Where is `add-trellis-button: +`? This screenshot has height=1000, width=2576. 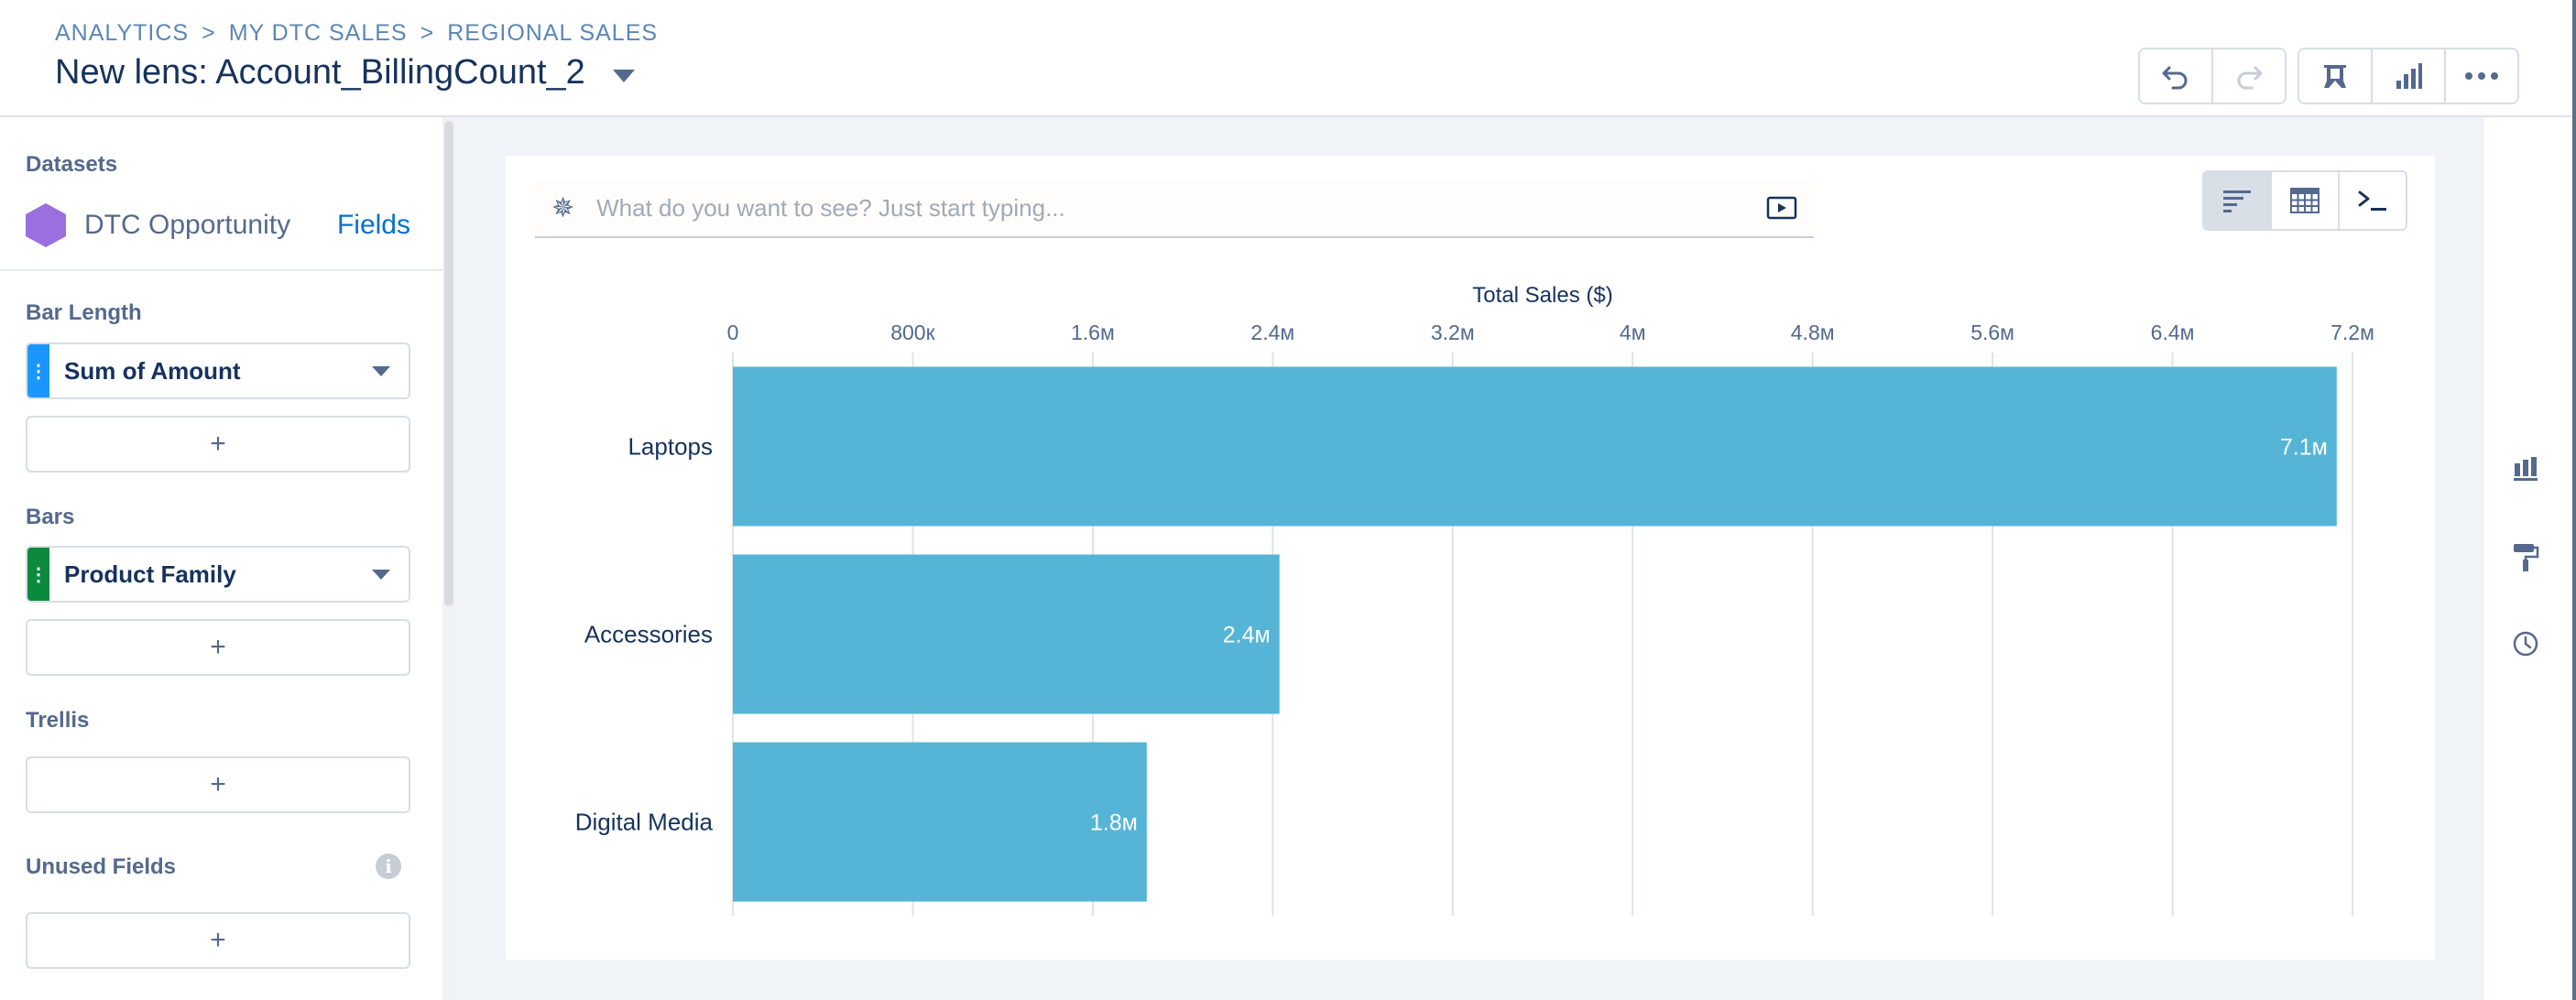 add-trellis-button: + is located at coordinates (218, 784).